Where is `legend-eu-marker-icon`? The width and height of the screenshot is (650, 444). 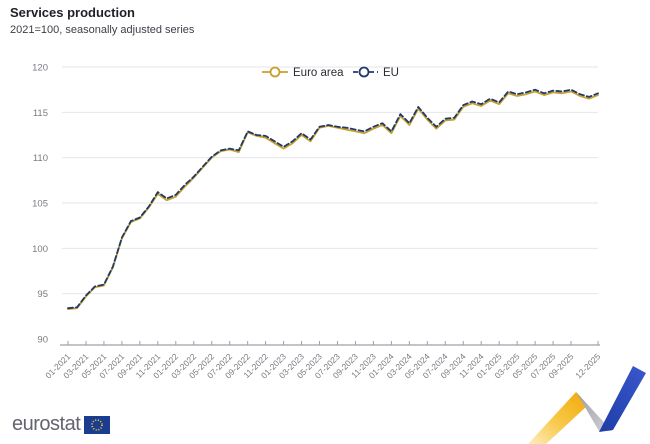 legend-eu-marker-icon is located at coordinates (364, 72).